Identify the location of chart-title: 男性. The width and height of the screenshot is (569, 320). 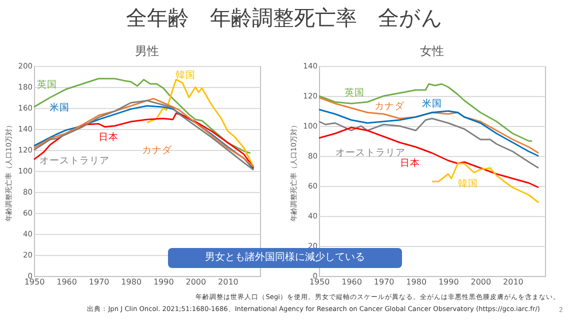
(147, 51).